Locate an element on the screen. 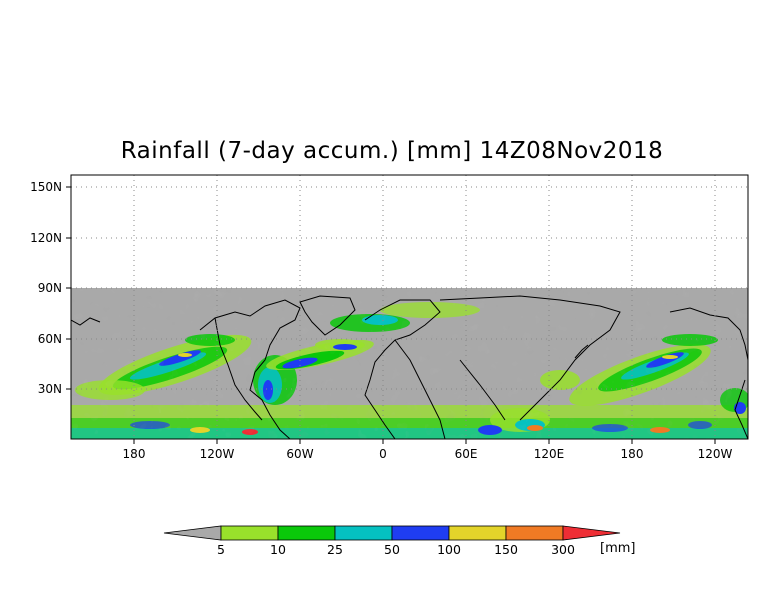 Image resolution: width=784 pixels, height=612 pixels. colorbar is located at coordinates (392, 533).